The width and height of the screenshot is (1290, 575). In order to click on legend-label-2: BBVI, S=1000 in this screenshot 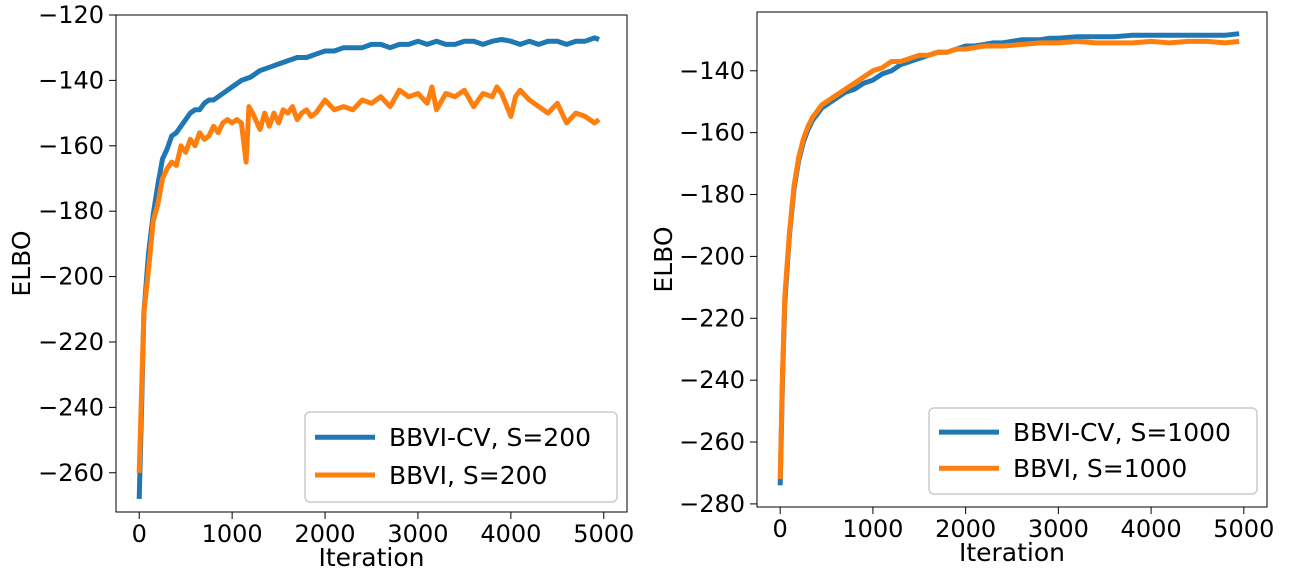, I will do `click(1100, 468)`.